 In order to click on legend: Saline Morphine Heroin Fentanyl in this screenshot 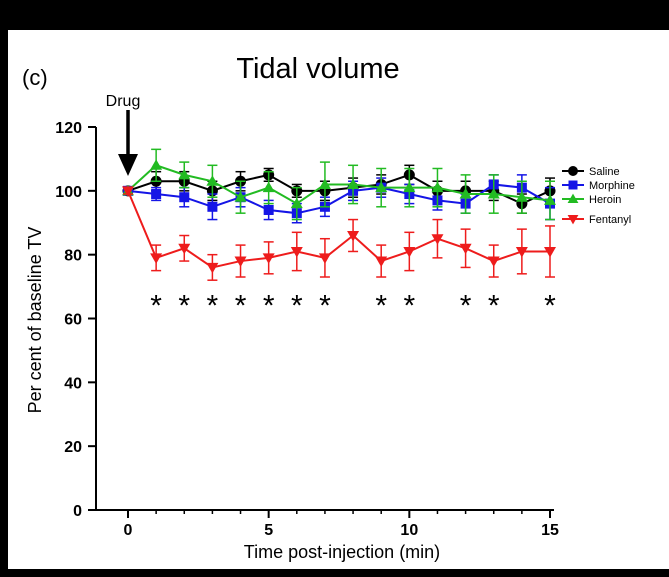, I will do `click(598, 196)`.